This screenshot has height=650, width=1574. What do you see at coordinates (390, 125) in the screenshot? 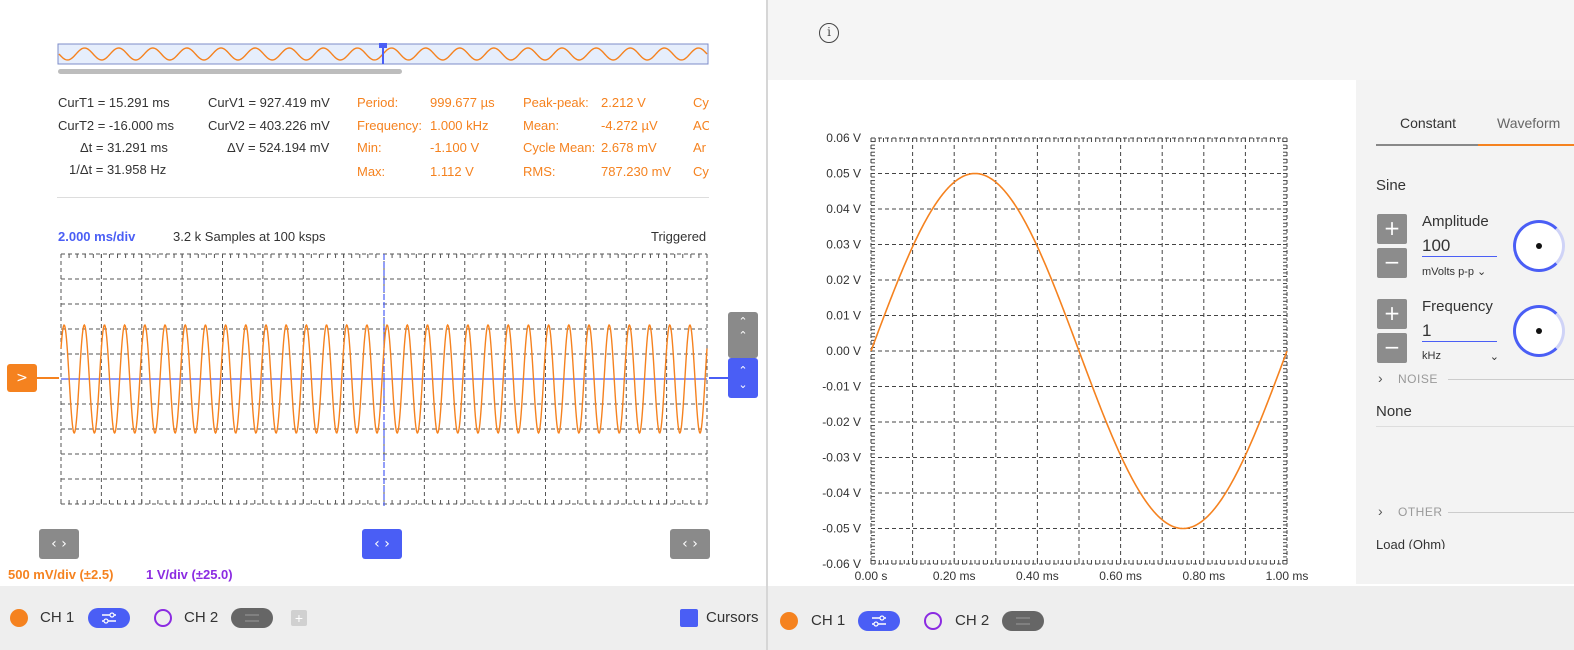
I see `meas-label: Frequency:` at bounding box center [390, 125].